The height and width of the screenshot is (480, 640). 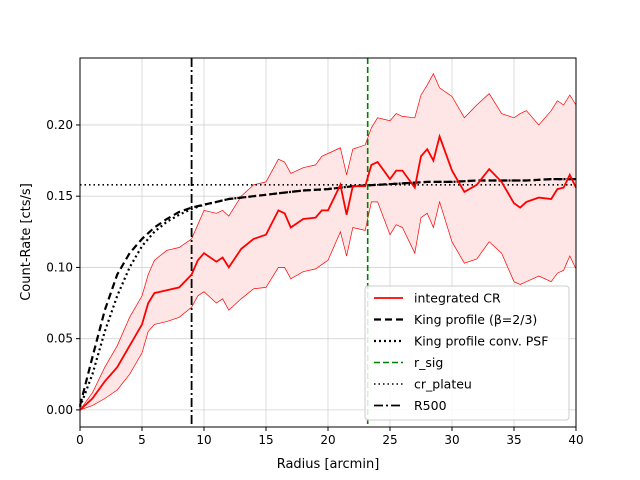 I want to click on x-tick-label: 35, so click(x=513, y=440).